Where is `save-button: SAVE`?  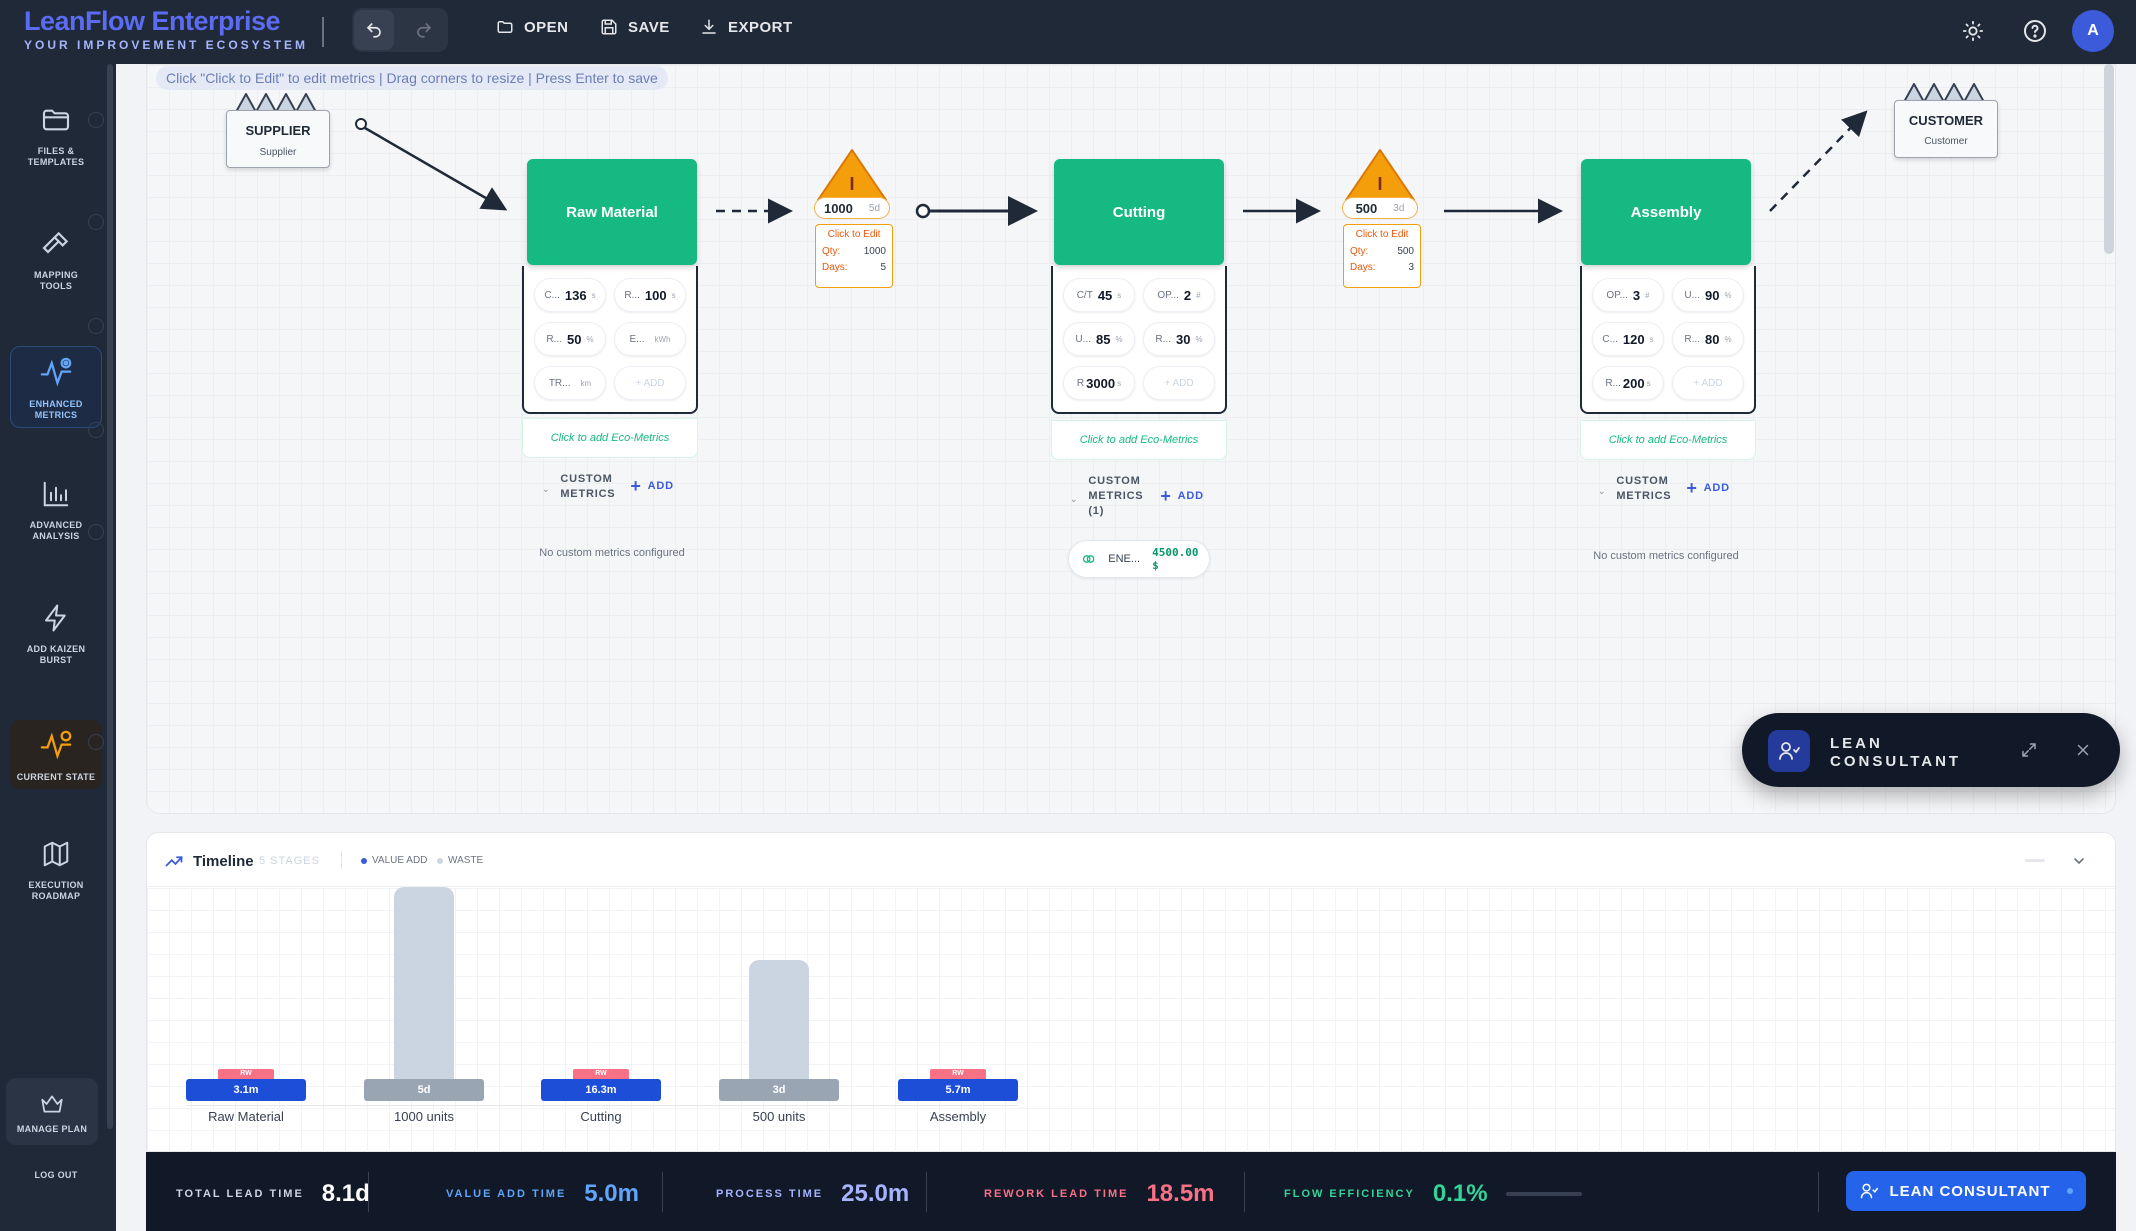 save-button: SAVE is located at coordinates (635, 27).